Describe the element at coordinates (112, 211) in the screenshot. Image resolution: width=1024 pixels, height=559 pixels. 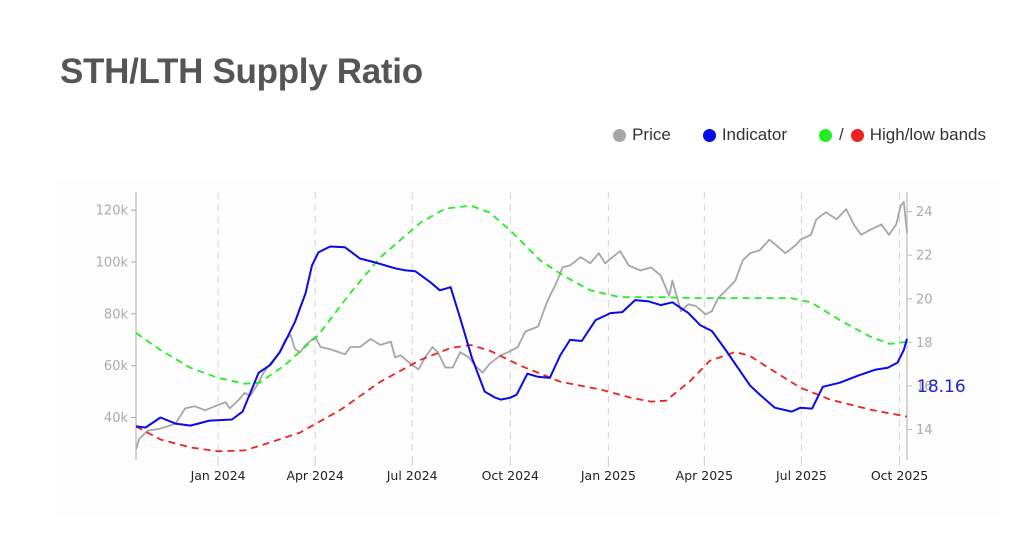
I see `y-left-tick-label: 120k` at that location.